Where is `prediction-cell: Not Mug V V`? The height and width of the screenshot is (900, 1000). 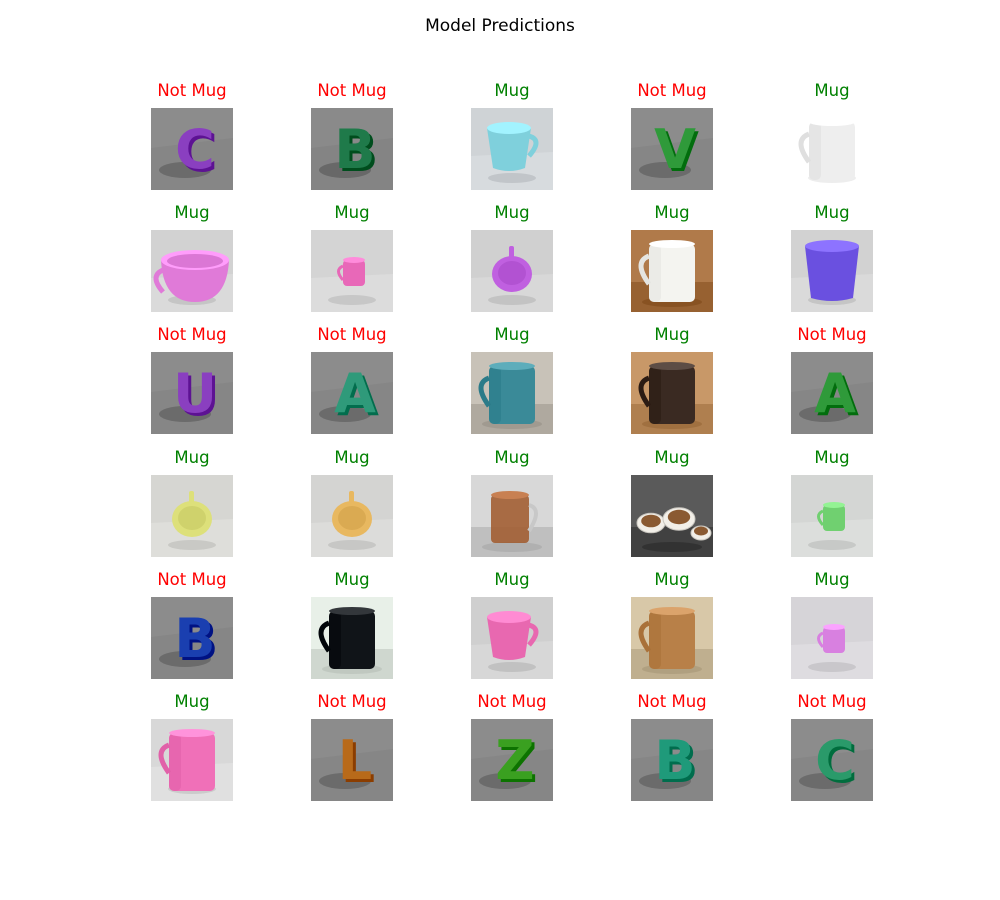
prediction-cell: Not Mug V V is located at coordinates (672, 135).